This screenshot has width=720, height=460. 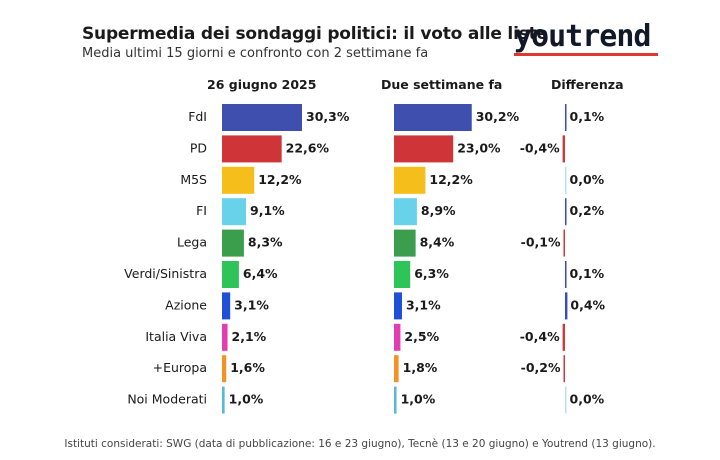 I want to click on value-label-difference: -0,1%, so click(x=541, y=242).